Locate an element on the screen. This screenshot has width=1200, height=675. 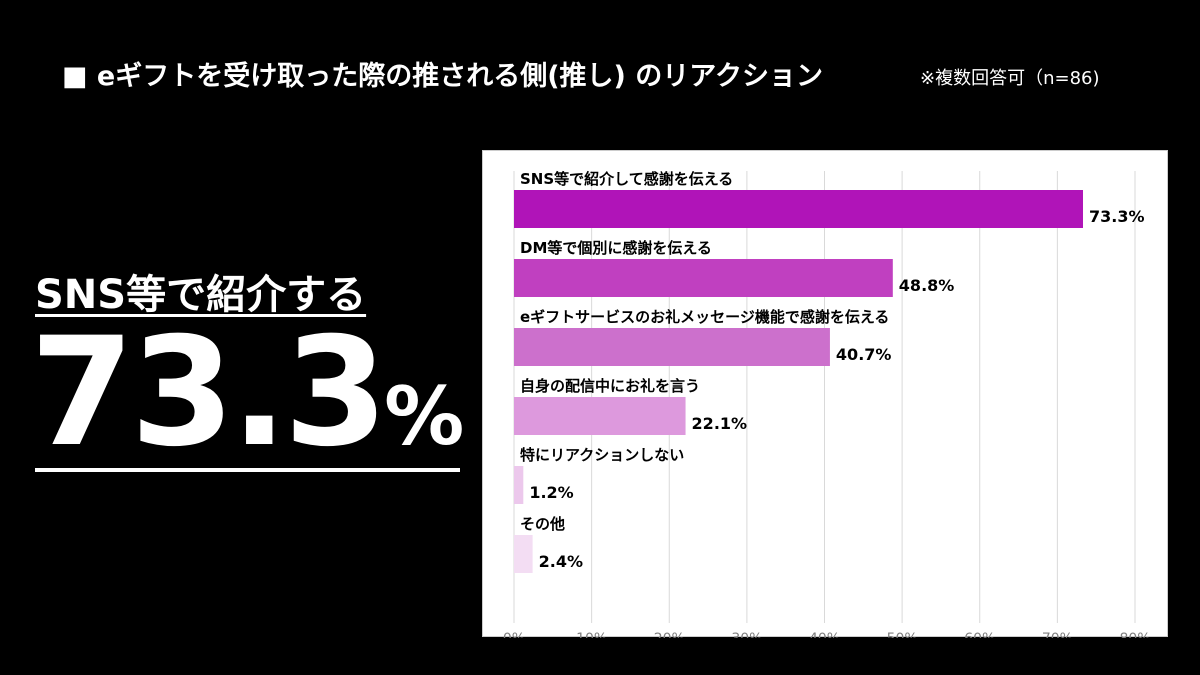
category-label: DM等で個別に感謝を伝える is located at coordinates (616, 248).